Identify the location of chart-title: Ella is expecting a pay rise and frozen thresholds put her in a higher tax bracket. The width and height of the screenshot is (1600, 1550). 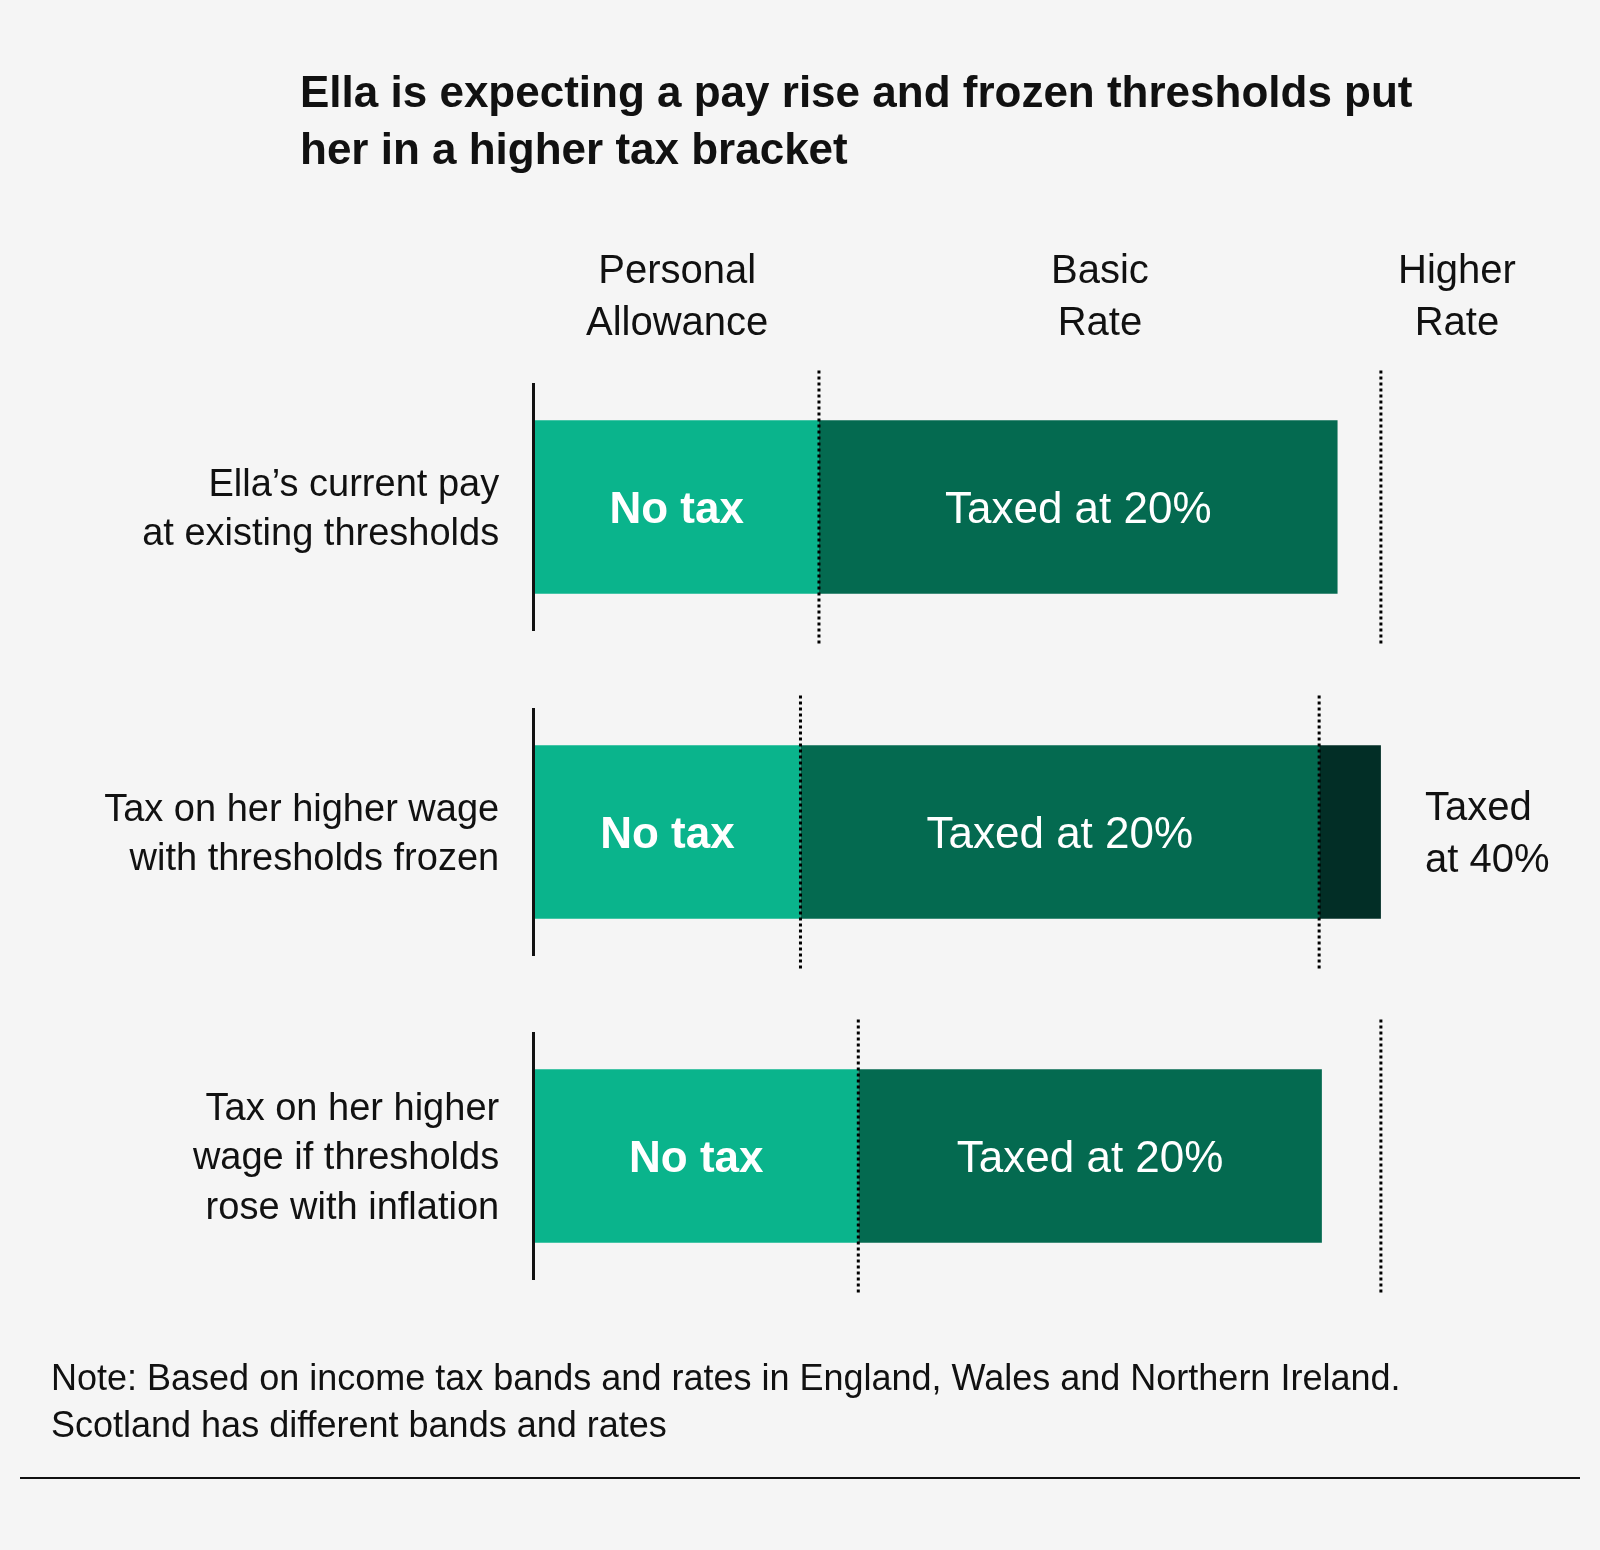
(856, 120).